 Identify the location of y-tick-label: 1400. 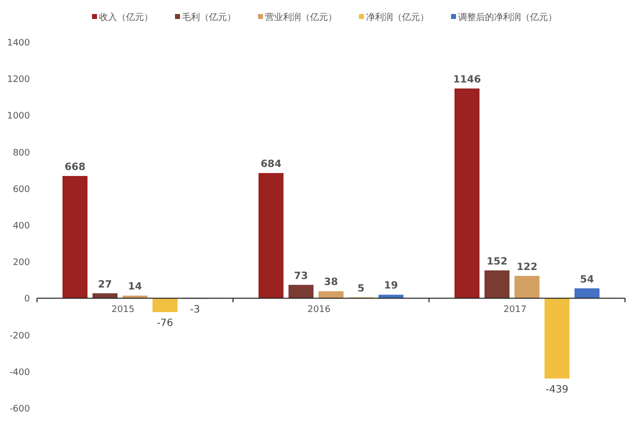
(18, 43).